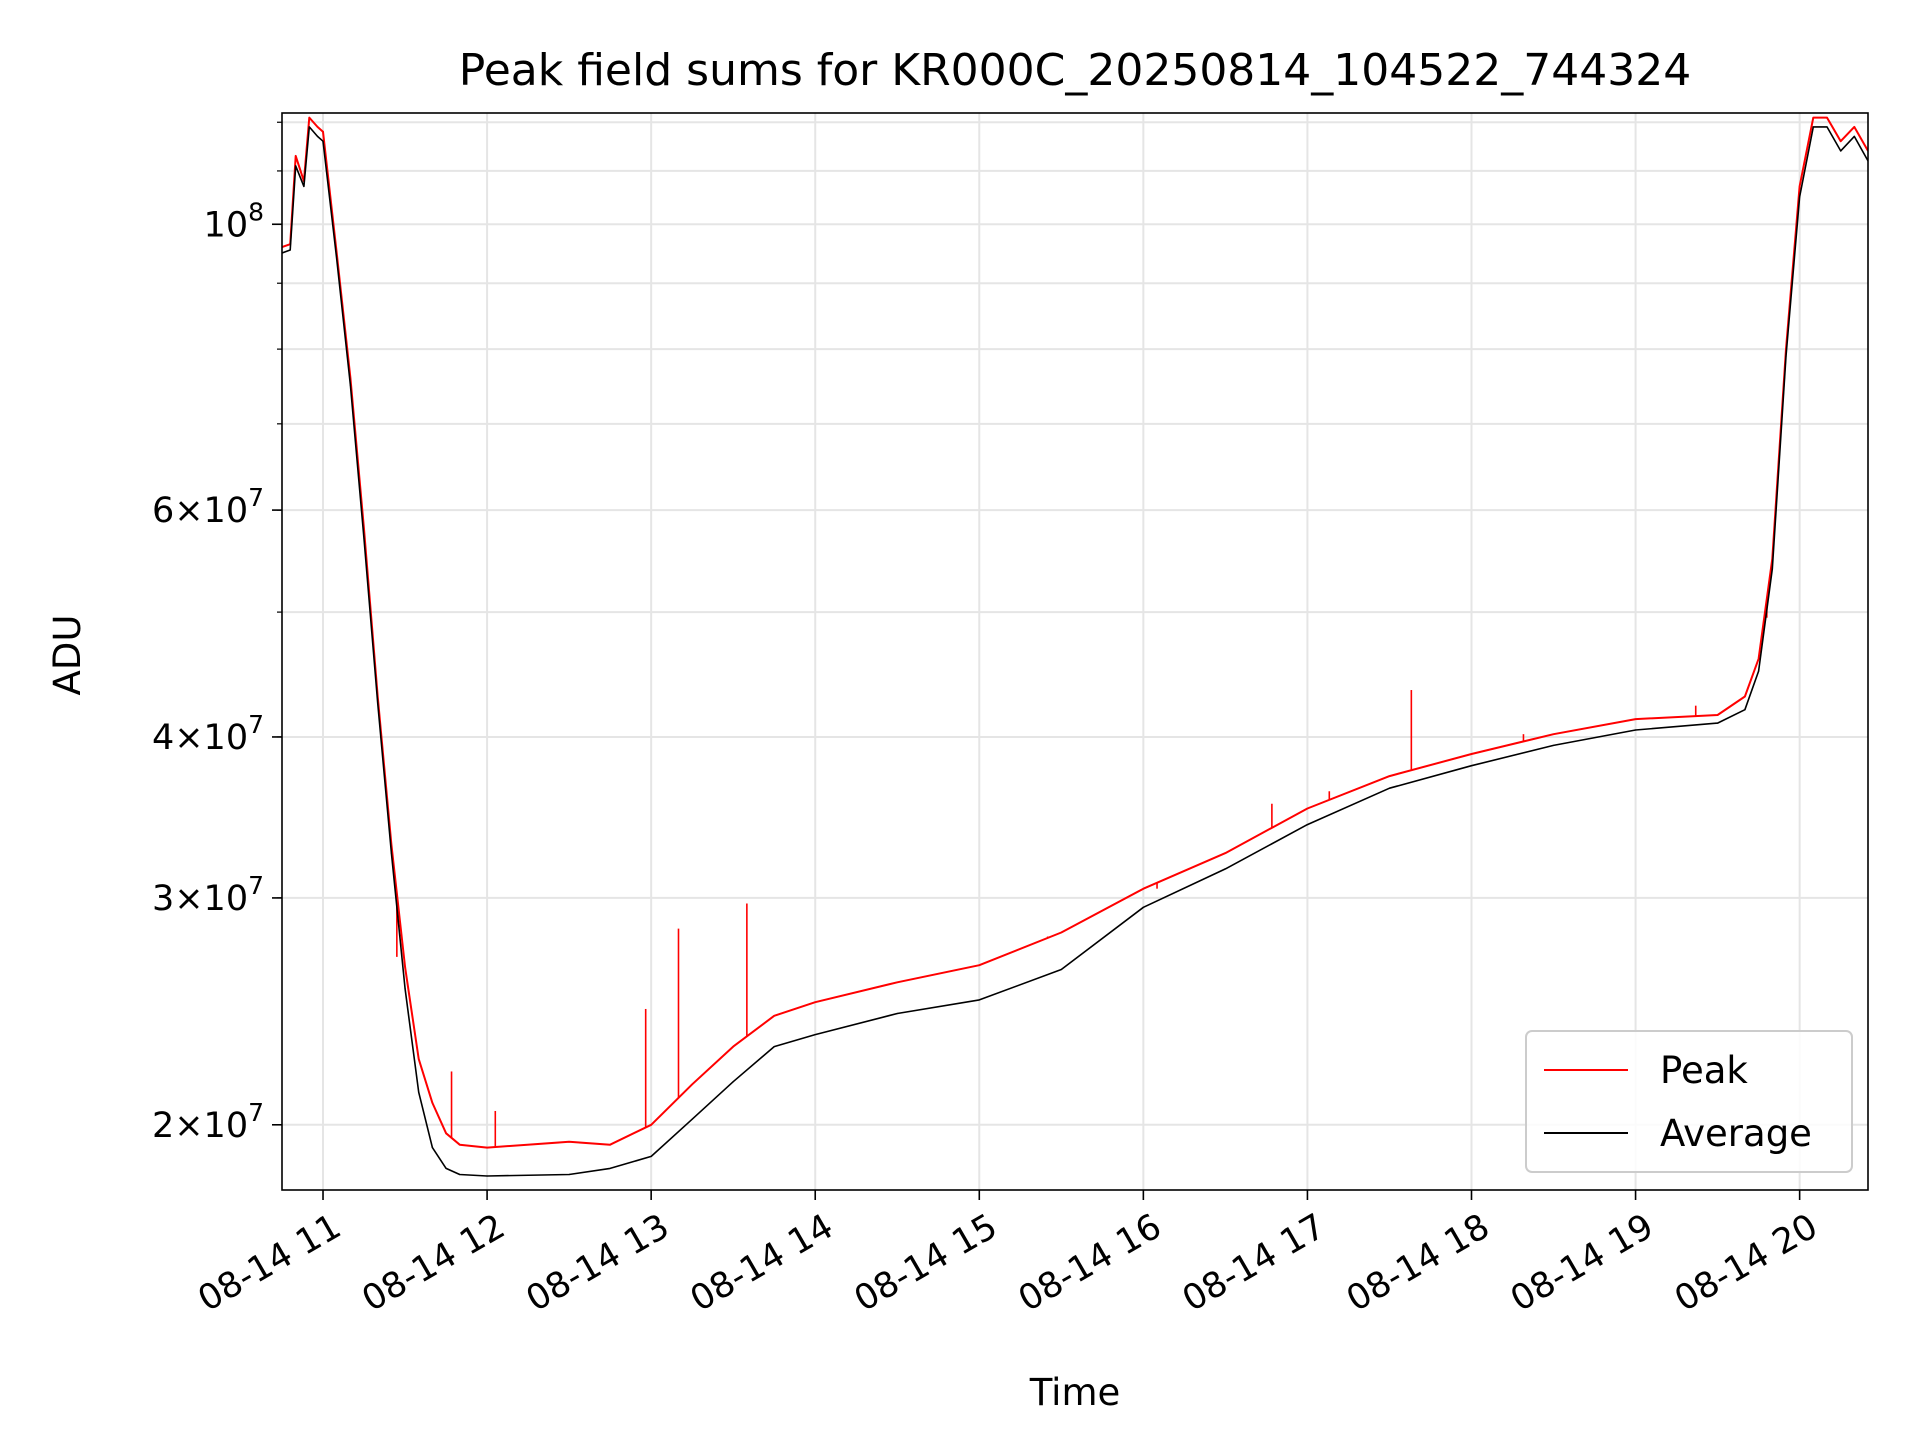  Describe the element at coordinates (434, 1263) in the screenshot. I see `x-tick-label: 08-14 12` at that location.